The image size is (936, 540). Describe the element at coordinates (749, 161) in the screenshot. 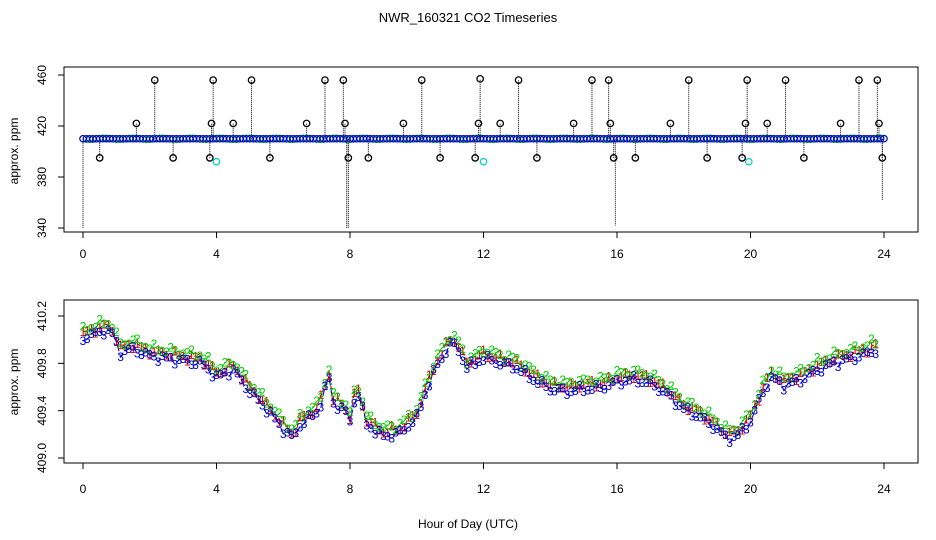

I see `cyan-point` at that location.